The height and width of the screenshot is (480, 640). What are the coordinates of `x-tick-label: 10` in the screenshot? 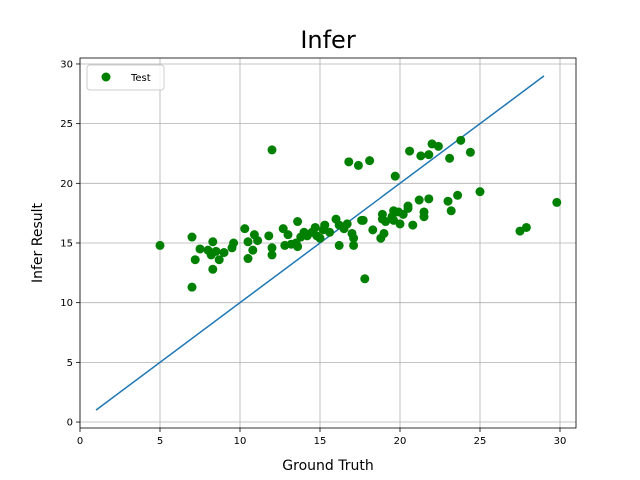 It's located at (240, 441).